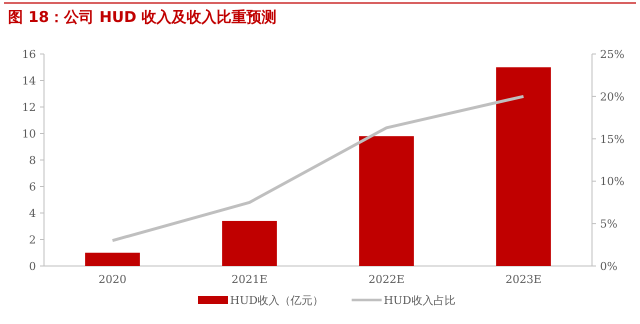  I want to click on y2-tick-label: 10%, so click(612, 181).